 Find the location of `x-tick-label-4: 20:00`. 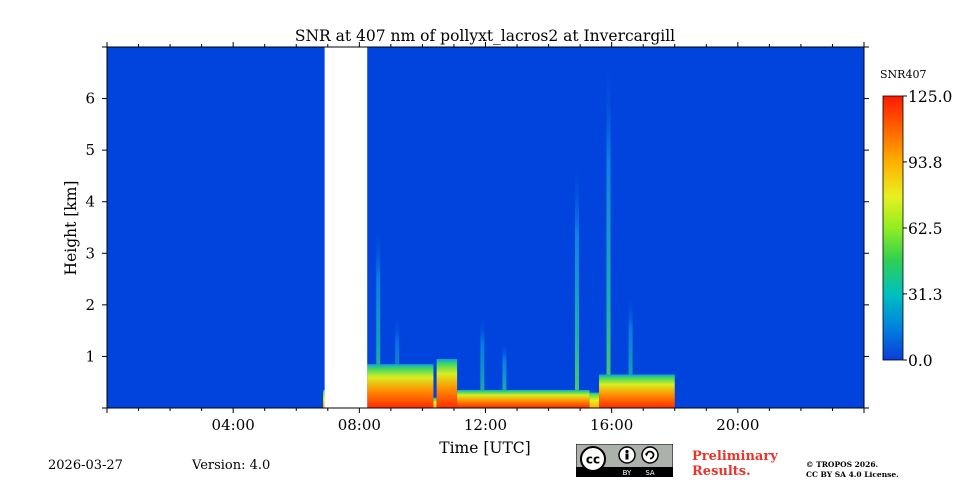

x-tick-label-4: 20:00 is located at coordinates (737, 425).